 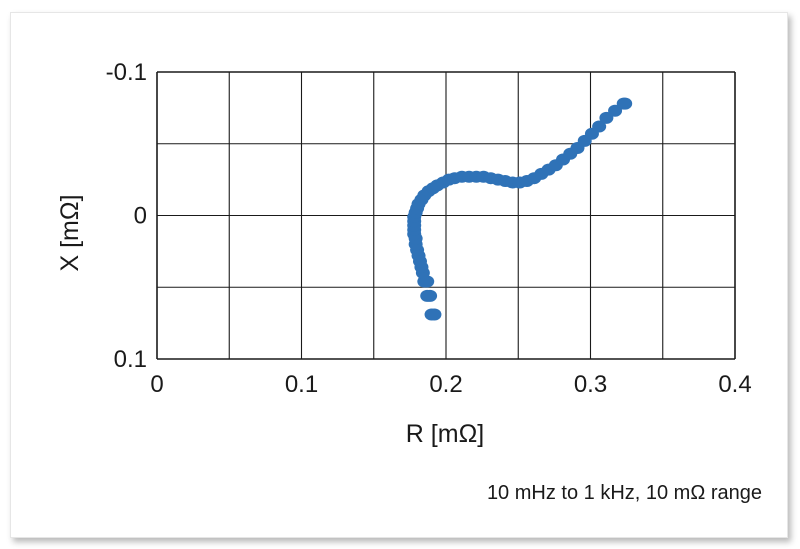 I want to click on y-tick-label: 0, so click(x=140, y=216).